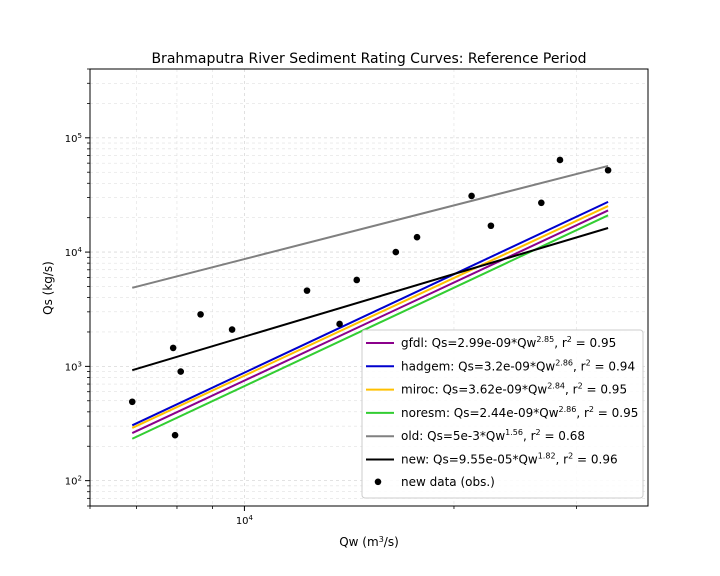 This screenshot has width=720, height=576. Describe the element at coordinates (519, 412) in the screenshot. I see `legend-label-noresm: noresm: Qs=2.44e-09*Qw2.86, r2 = 0.95` at that location.